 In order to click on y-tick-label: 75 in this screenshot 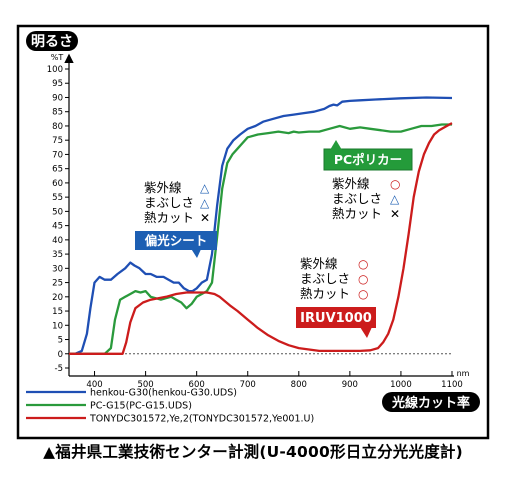, I will do `click(57, 141)`.